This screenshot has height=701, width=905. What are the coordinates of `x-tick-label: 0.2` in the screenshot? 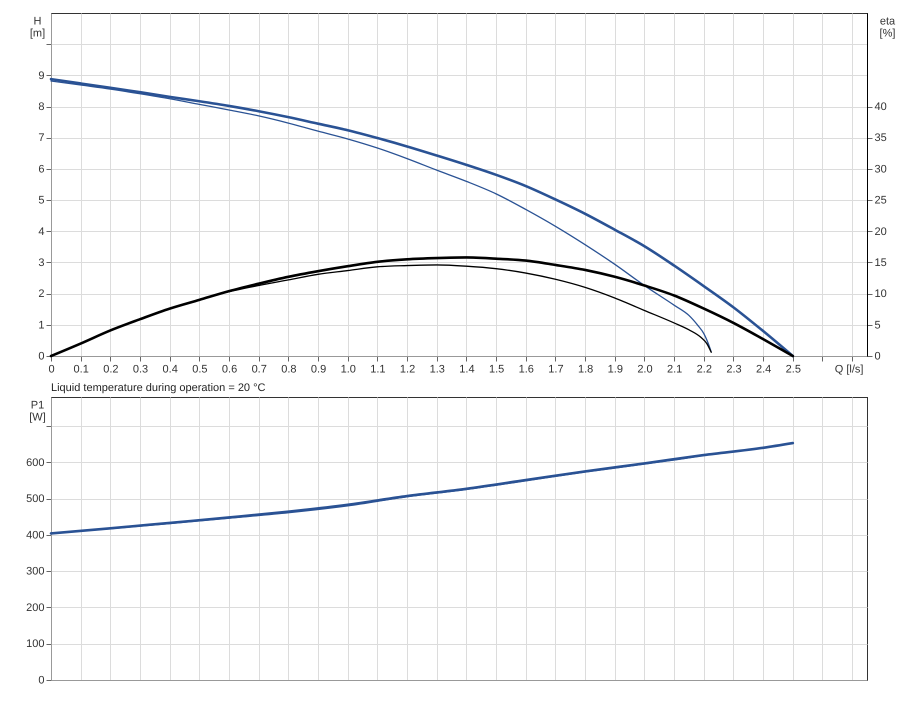 It's located at (110, 370).